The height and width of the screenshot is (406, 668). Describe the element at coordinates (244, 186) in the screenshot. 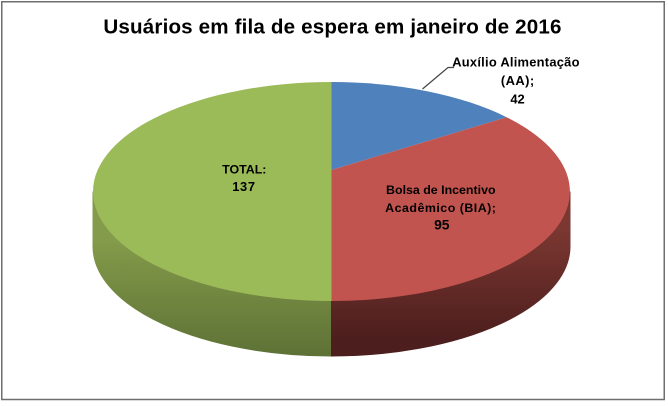

I see `svg-text: 137` at that location.